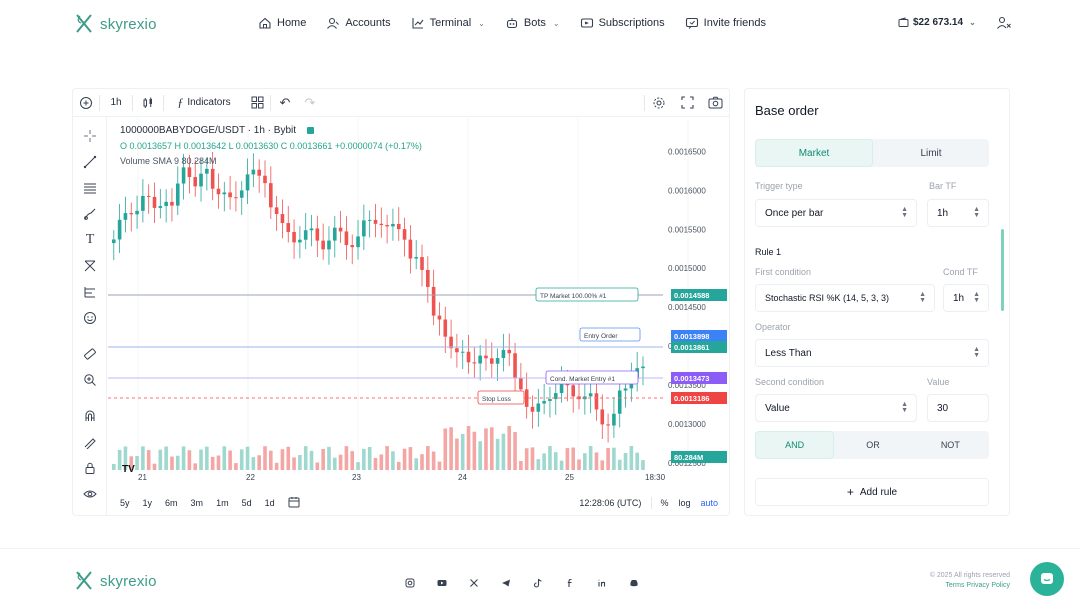 This screenshot has height=612, width=1080. I want to click on text-tool: T, so click(90, 240).